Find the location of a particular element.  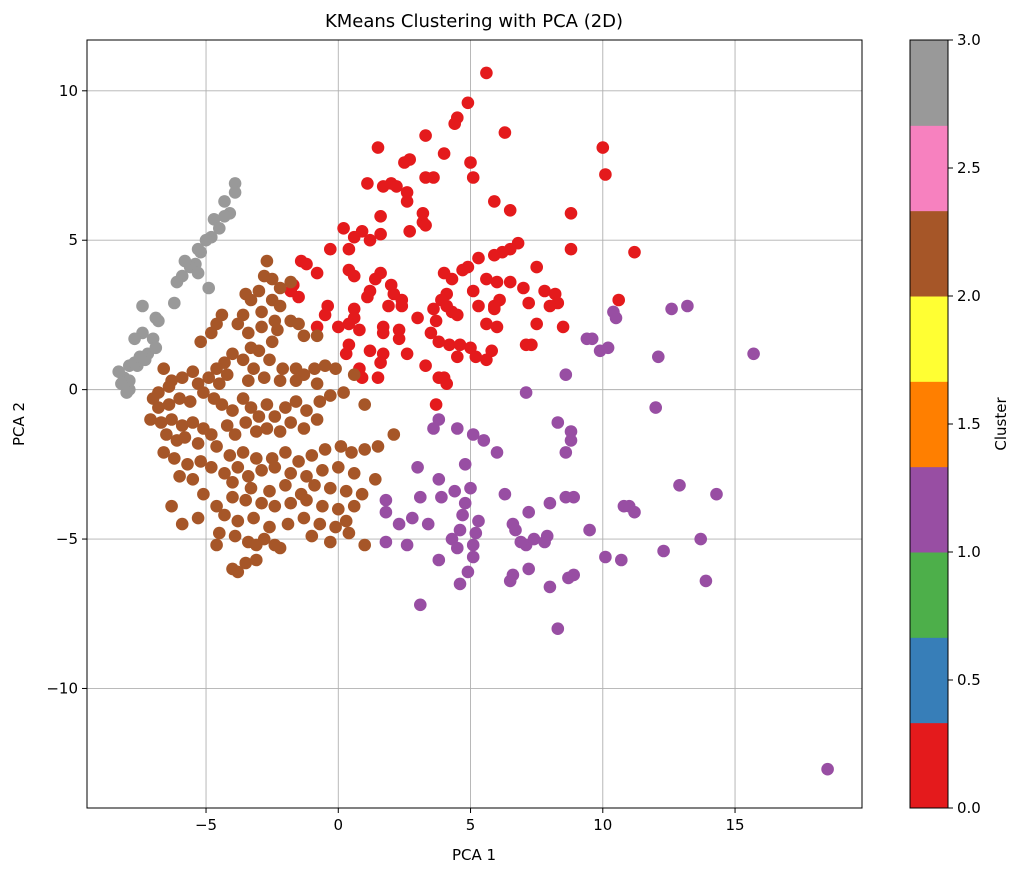

colorbar-tick-label: 1.5 is located at coordinates (969, 424).